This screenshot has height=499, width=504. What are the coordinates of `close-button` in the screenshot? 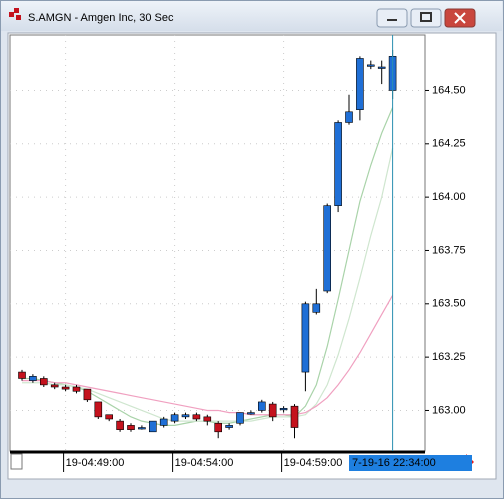 It's located at (460, 18).